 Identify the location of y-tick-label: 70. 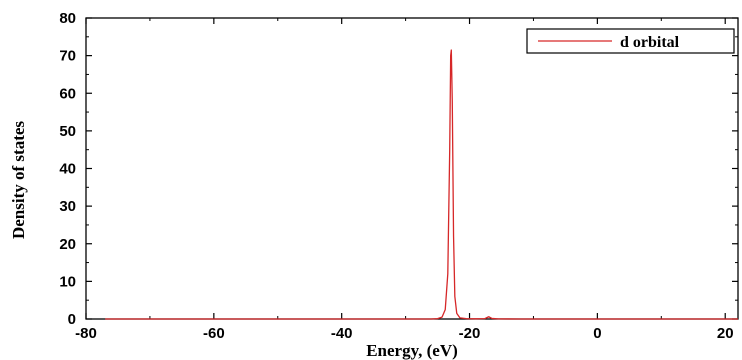
(67, 56).